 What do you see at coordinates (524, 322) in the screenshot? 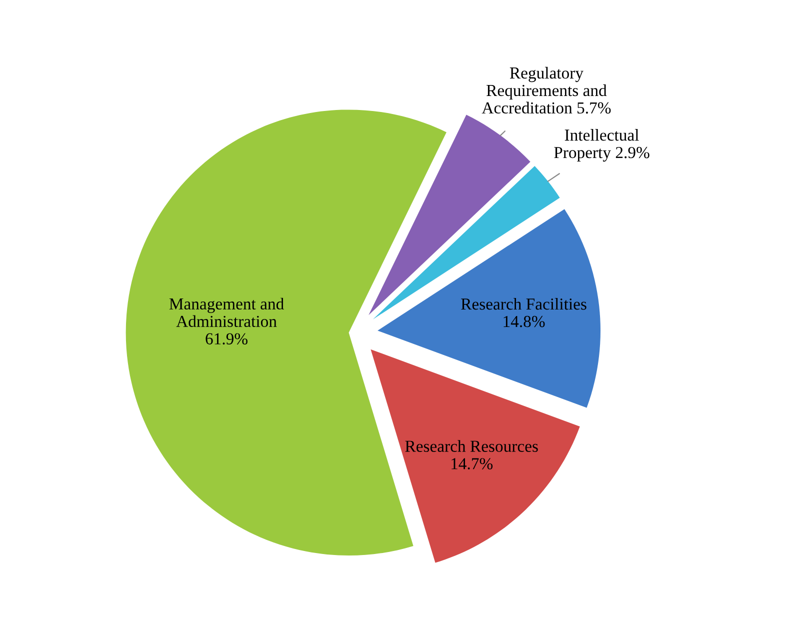
I see `data-label: 14.8%` at bounding box center [524, 322].